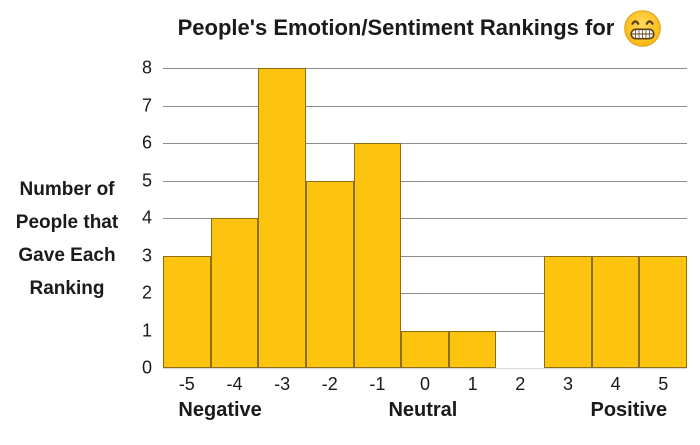 This screenshot has width=700, height=445. I want to click on bar--3, so click(282, 218).